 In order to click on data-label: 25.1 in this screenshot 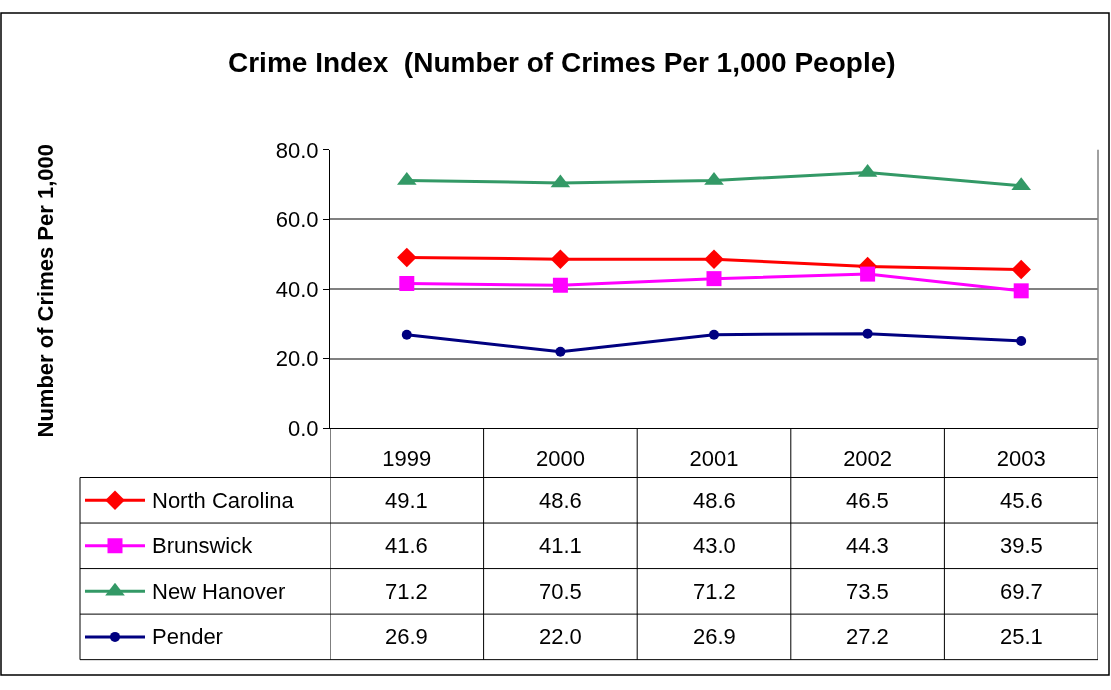, I will do `click(1021, 636)`.